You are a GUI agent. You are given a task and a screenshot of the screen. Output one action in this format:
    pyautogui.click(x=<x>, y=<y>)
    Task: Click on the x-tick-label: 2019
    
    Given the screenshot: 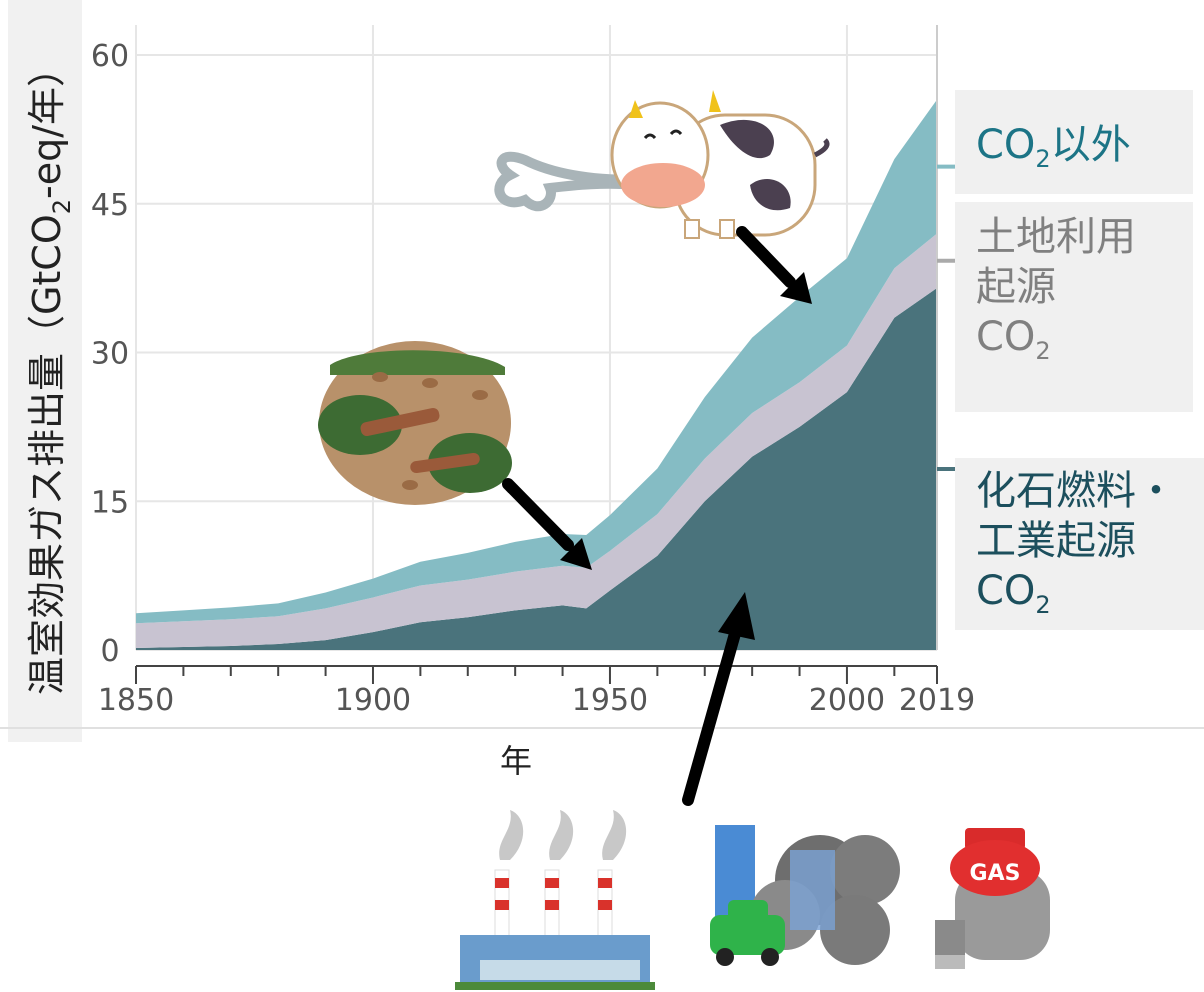 What is the action you would take?
    pyautogui.click(x=937, y=700)
    